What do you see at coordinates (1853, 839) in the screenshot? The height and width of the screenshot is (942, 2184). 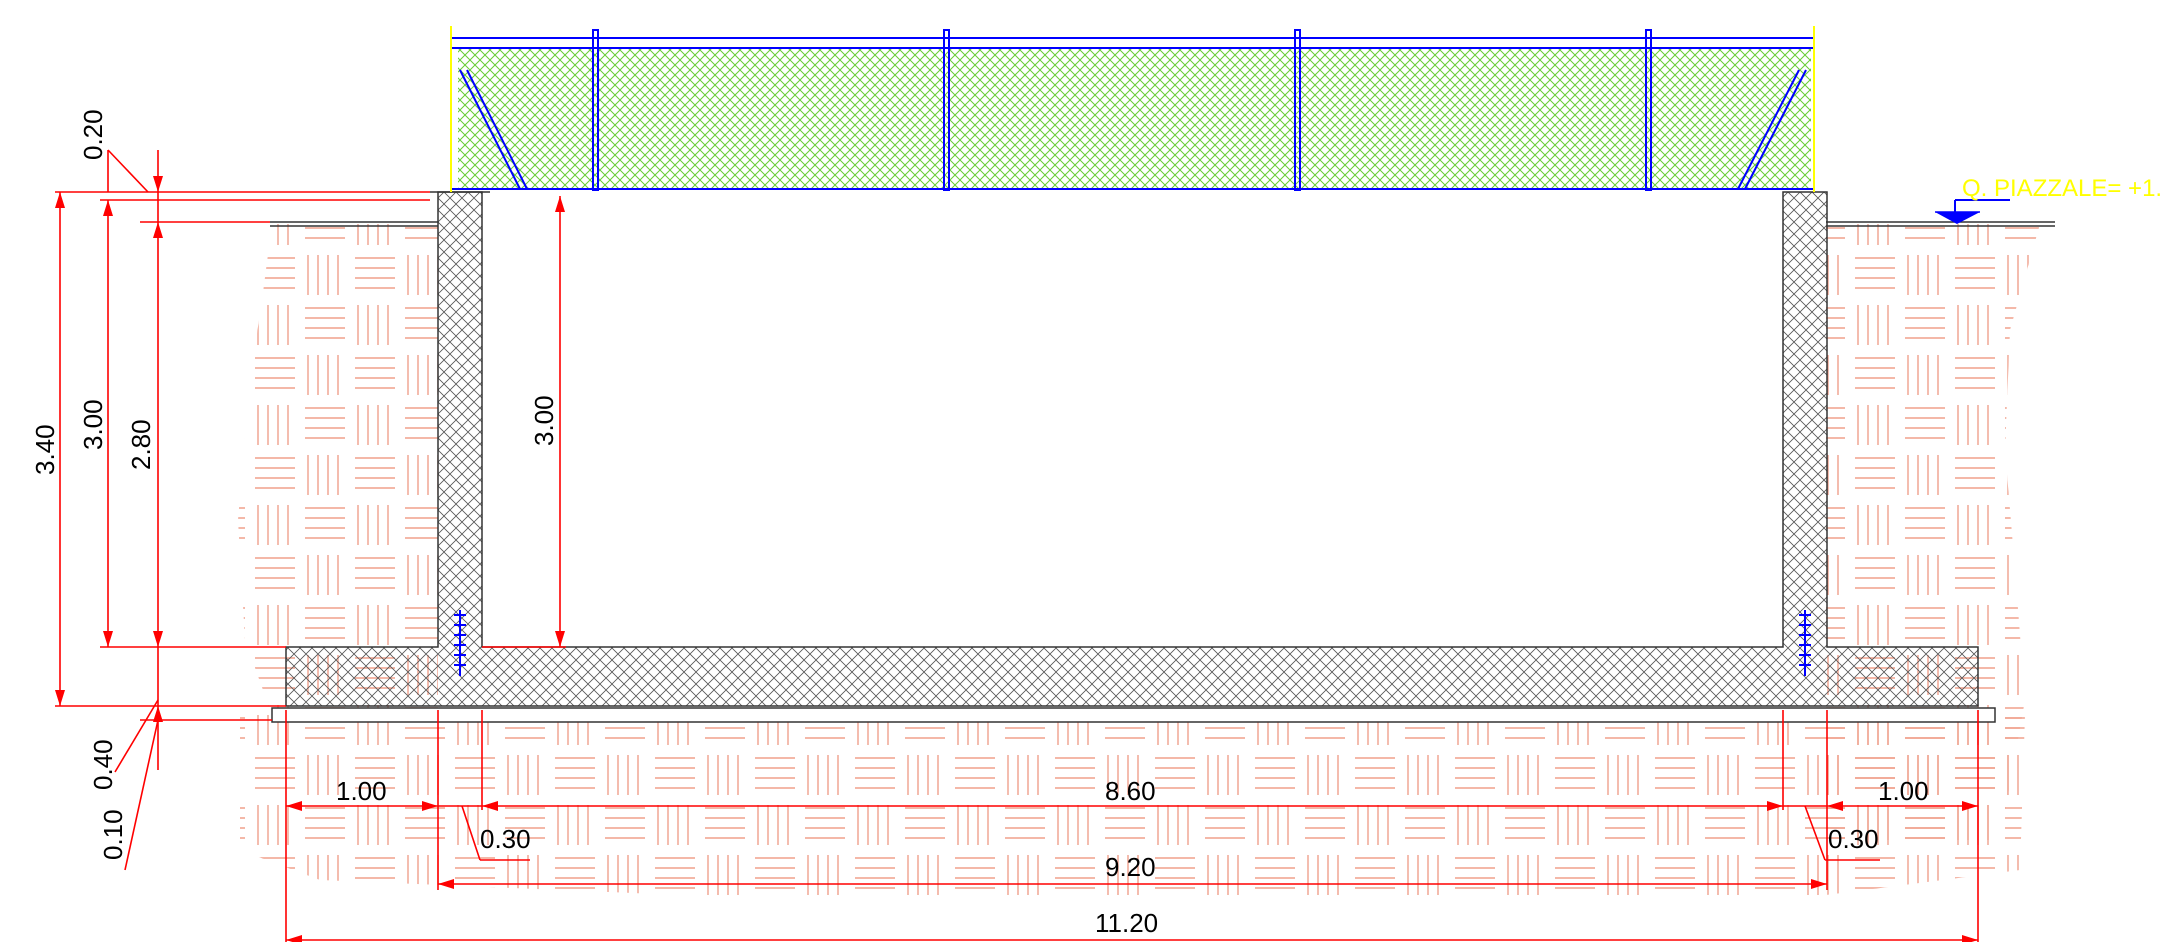 I see `dim-right-wall-thickness: 0.30` at bounding box center [1853, 839].